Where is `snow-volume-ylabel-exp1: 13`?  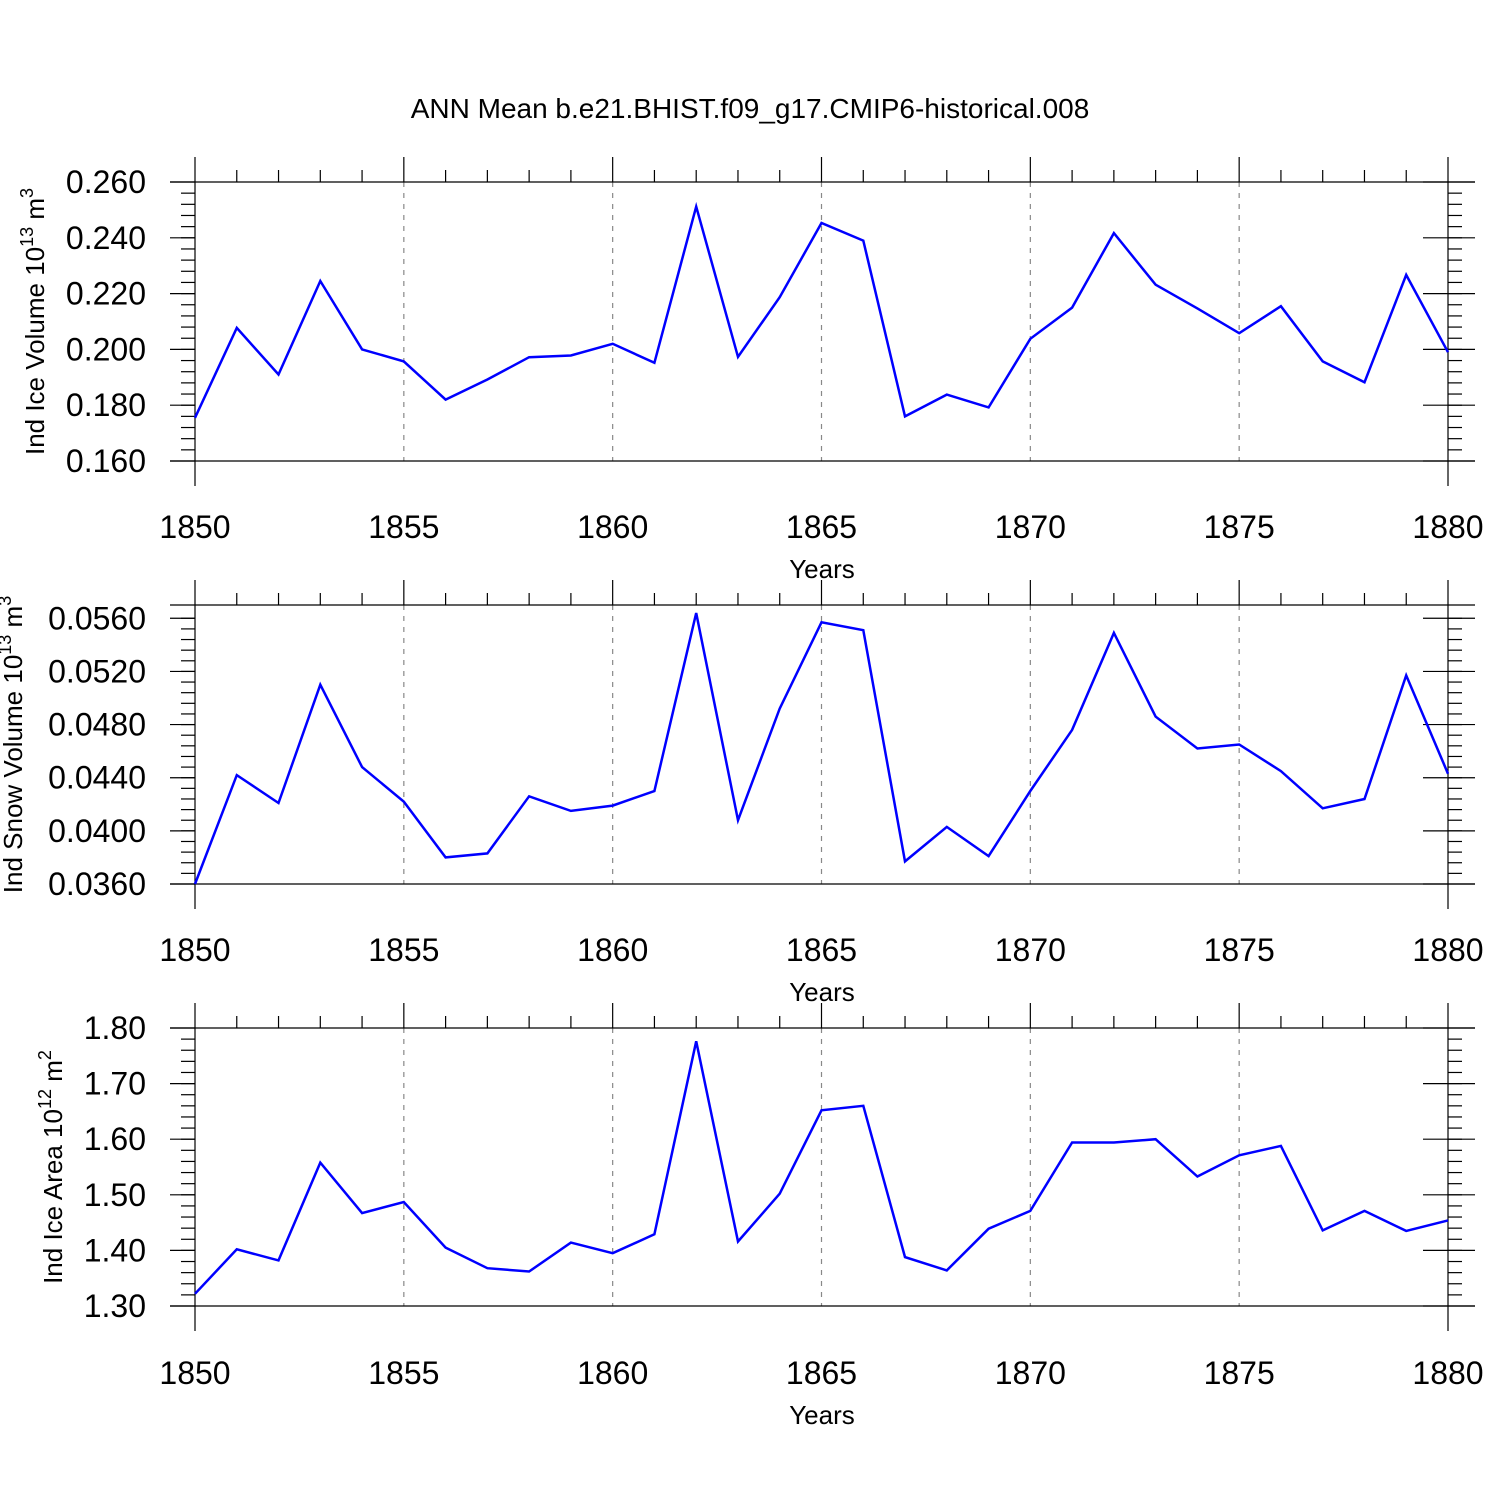 snow-volume-ylabel-exp1: 13 is located at coordinates (7, 645).